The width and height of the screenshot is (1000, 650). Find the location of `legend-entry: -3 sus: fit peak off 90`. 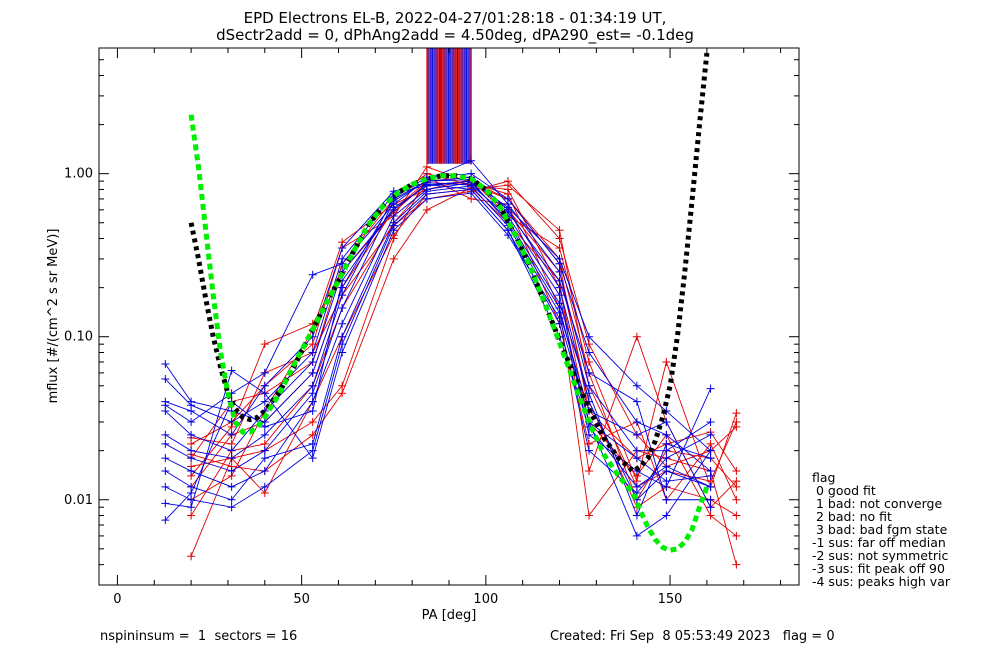

legend-entry: -3 sus: fit peak off 90 is located at coordinates (878, 568).